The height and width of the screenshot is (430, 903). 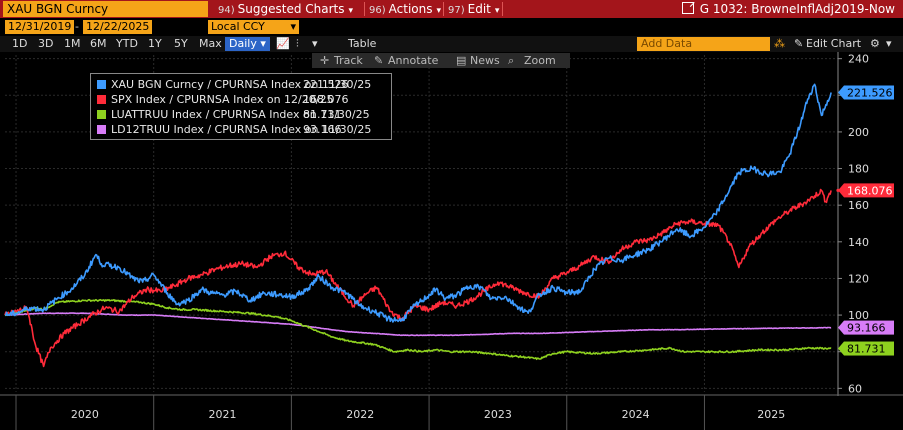 What do you see at coordinates (285, 9) in the screenshot?
I see `suggested-charts-menu: 94) Suggested Charts ▾` at bounding box center [285, 9].